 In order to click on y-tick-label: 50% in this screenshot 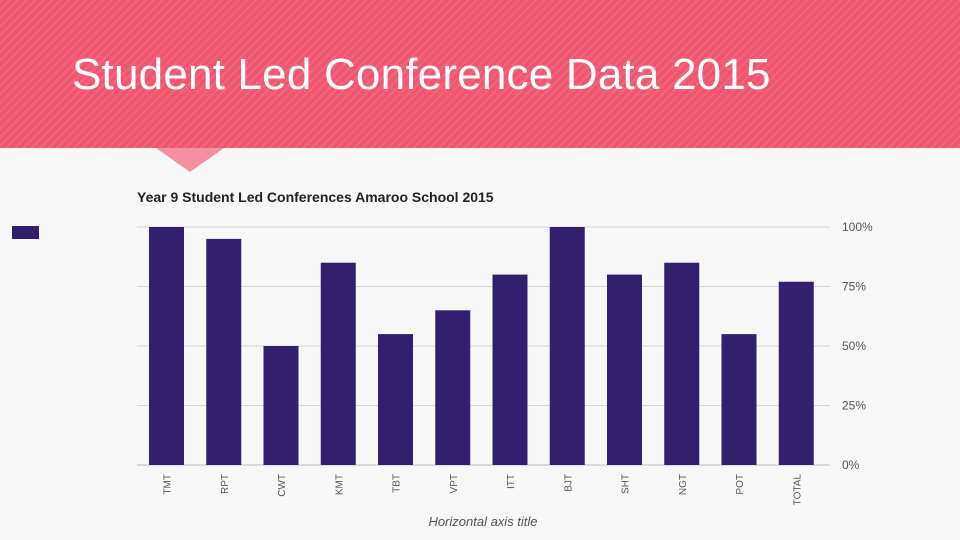, I will do `click(854, 346)`.